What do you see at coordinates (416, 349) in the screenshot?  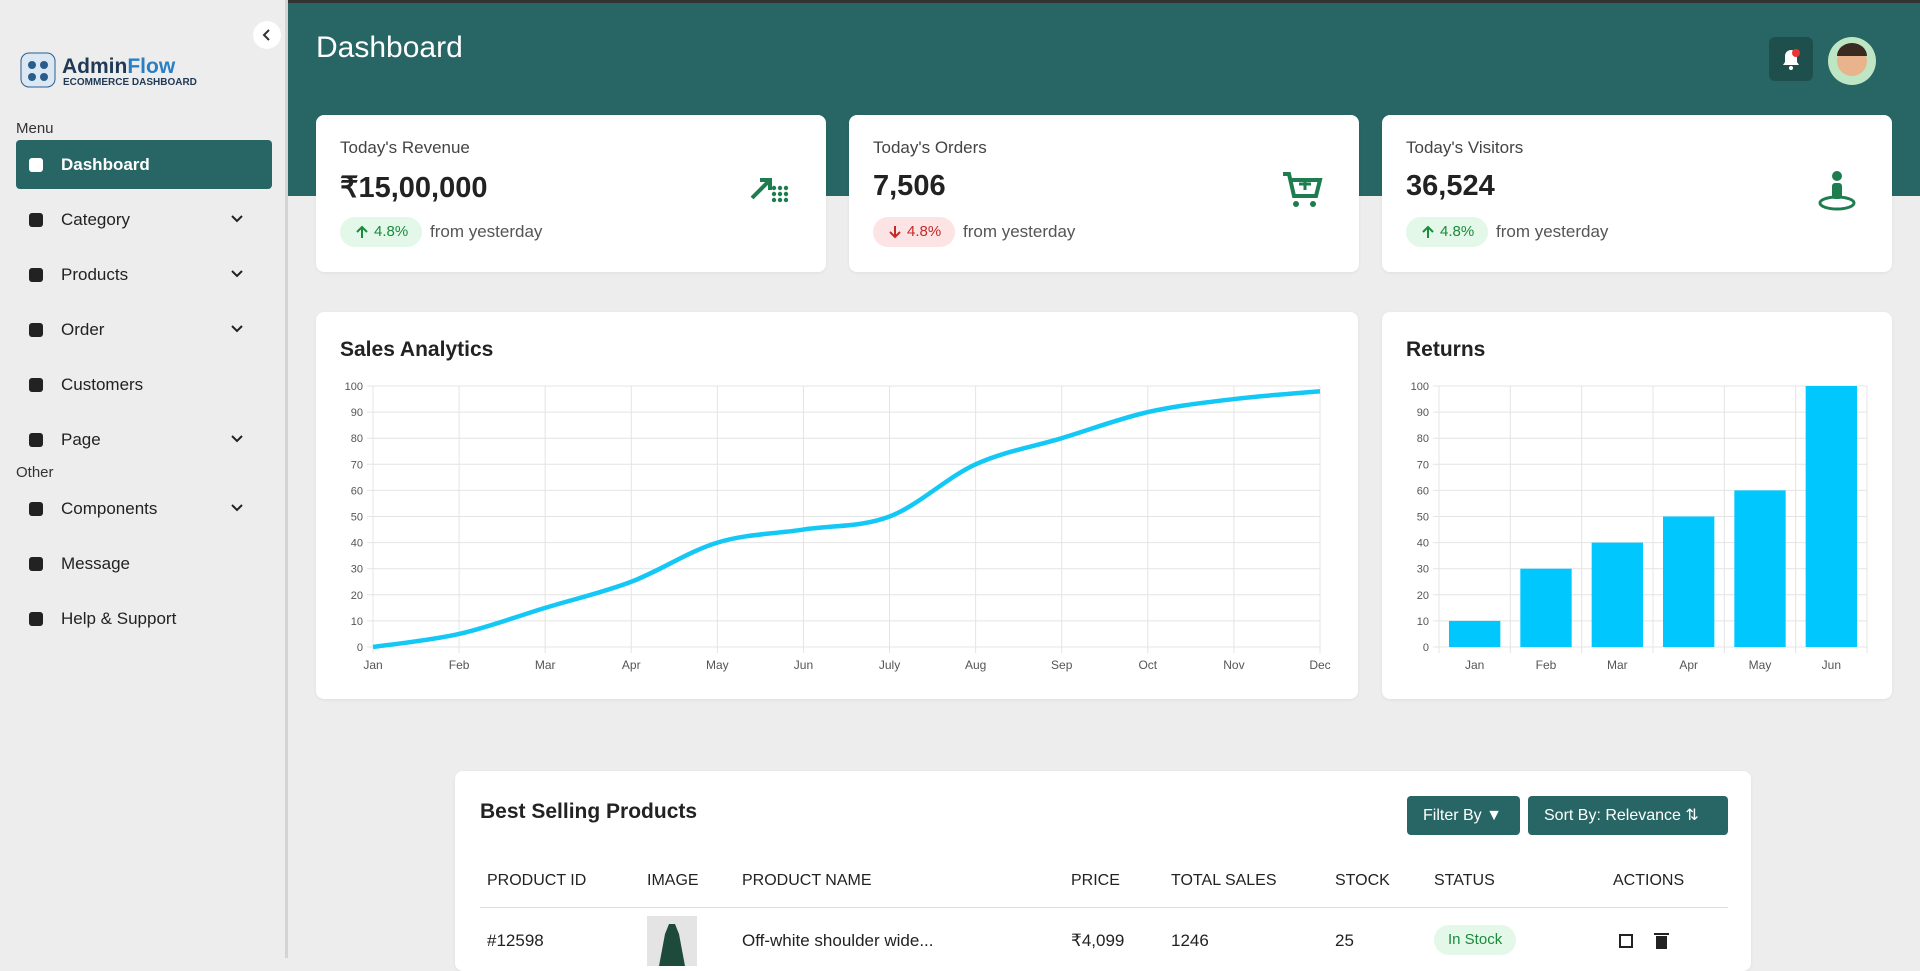 I see `chart-title: Sales Analytics` at bounding box center [416, 349].